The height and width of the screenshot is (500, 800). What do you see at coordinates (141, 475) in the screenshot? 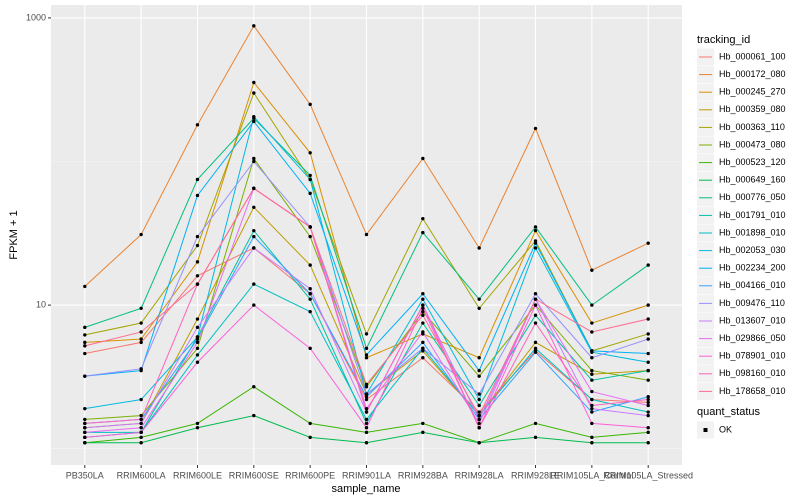
I see `x-tick-label: RRIM600LA` at bounding box center [141, 475].